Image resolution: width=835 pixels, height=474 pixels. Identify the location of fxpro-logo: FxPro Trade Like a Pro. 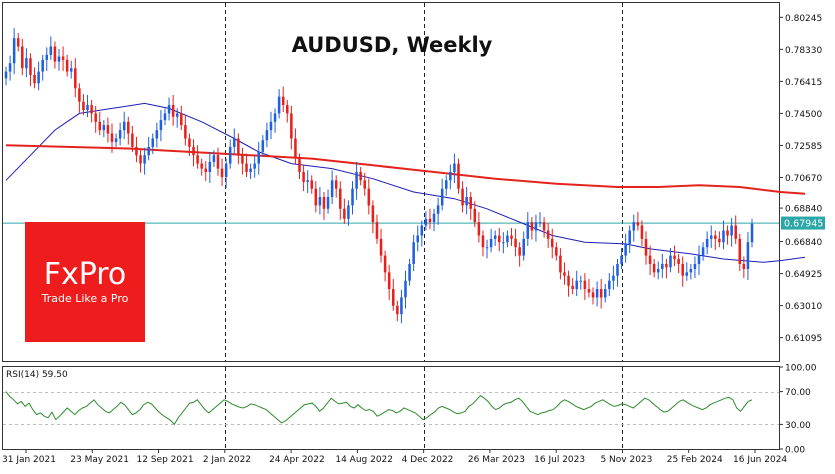
(85, 282).